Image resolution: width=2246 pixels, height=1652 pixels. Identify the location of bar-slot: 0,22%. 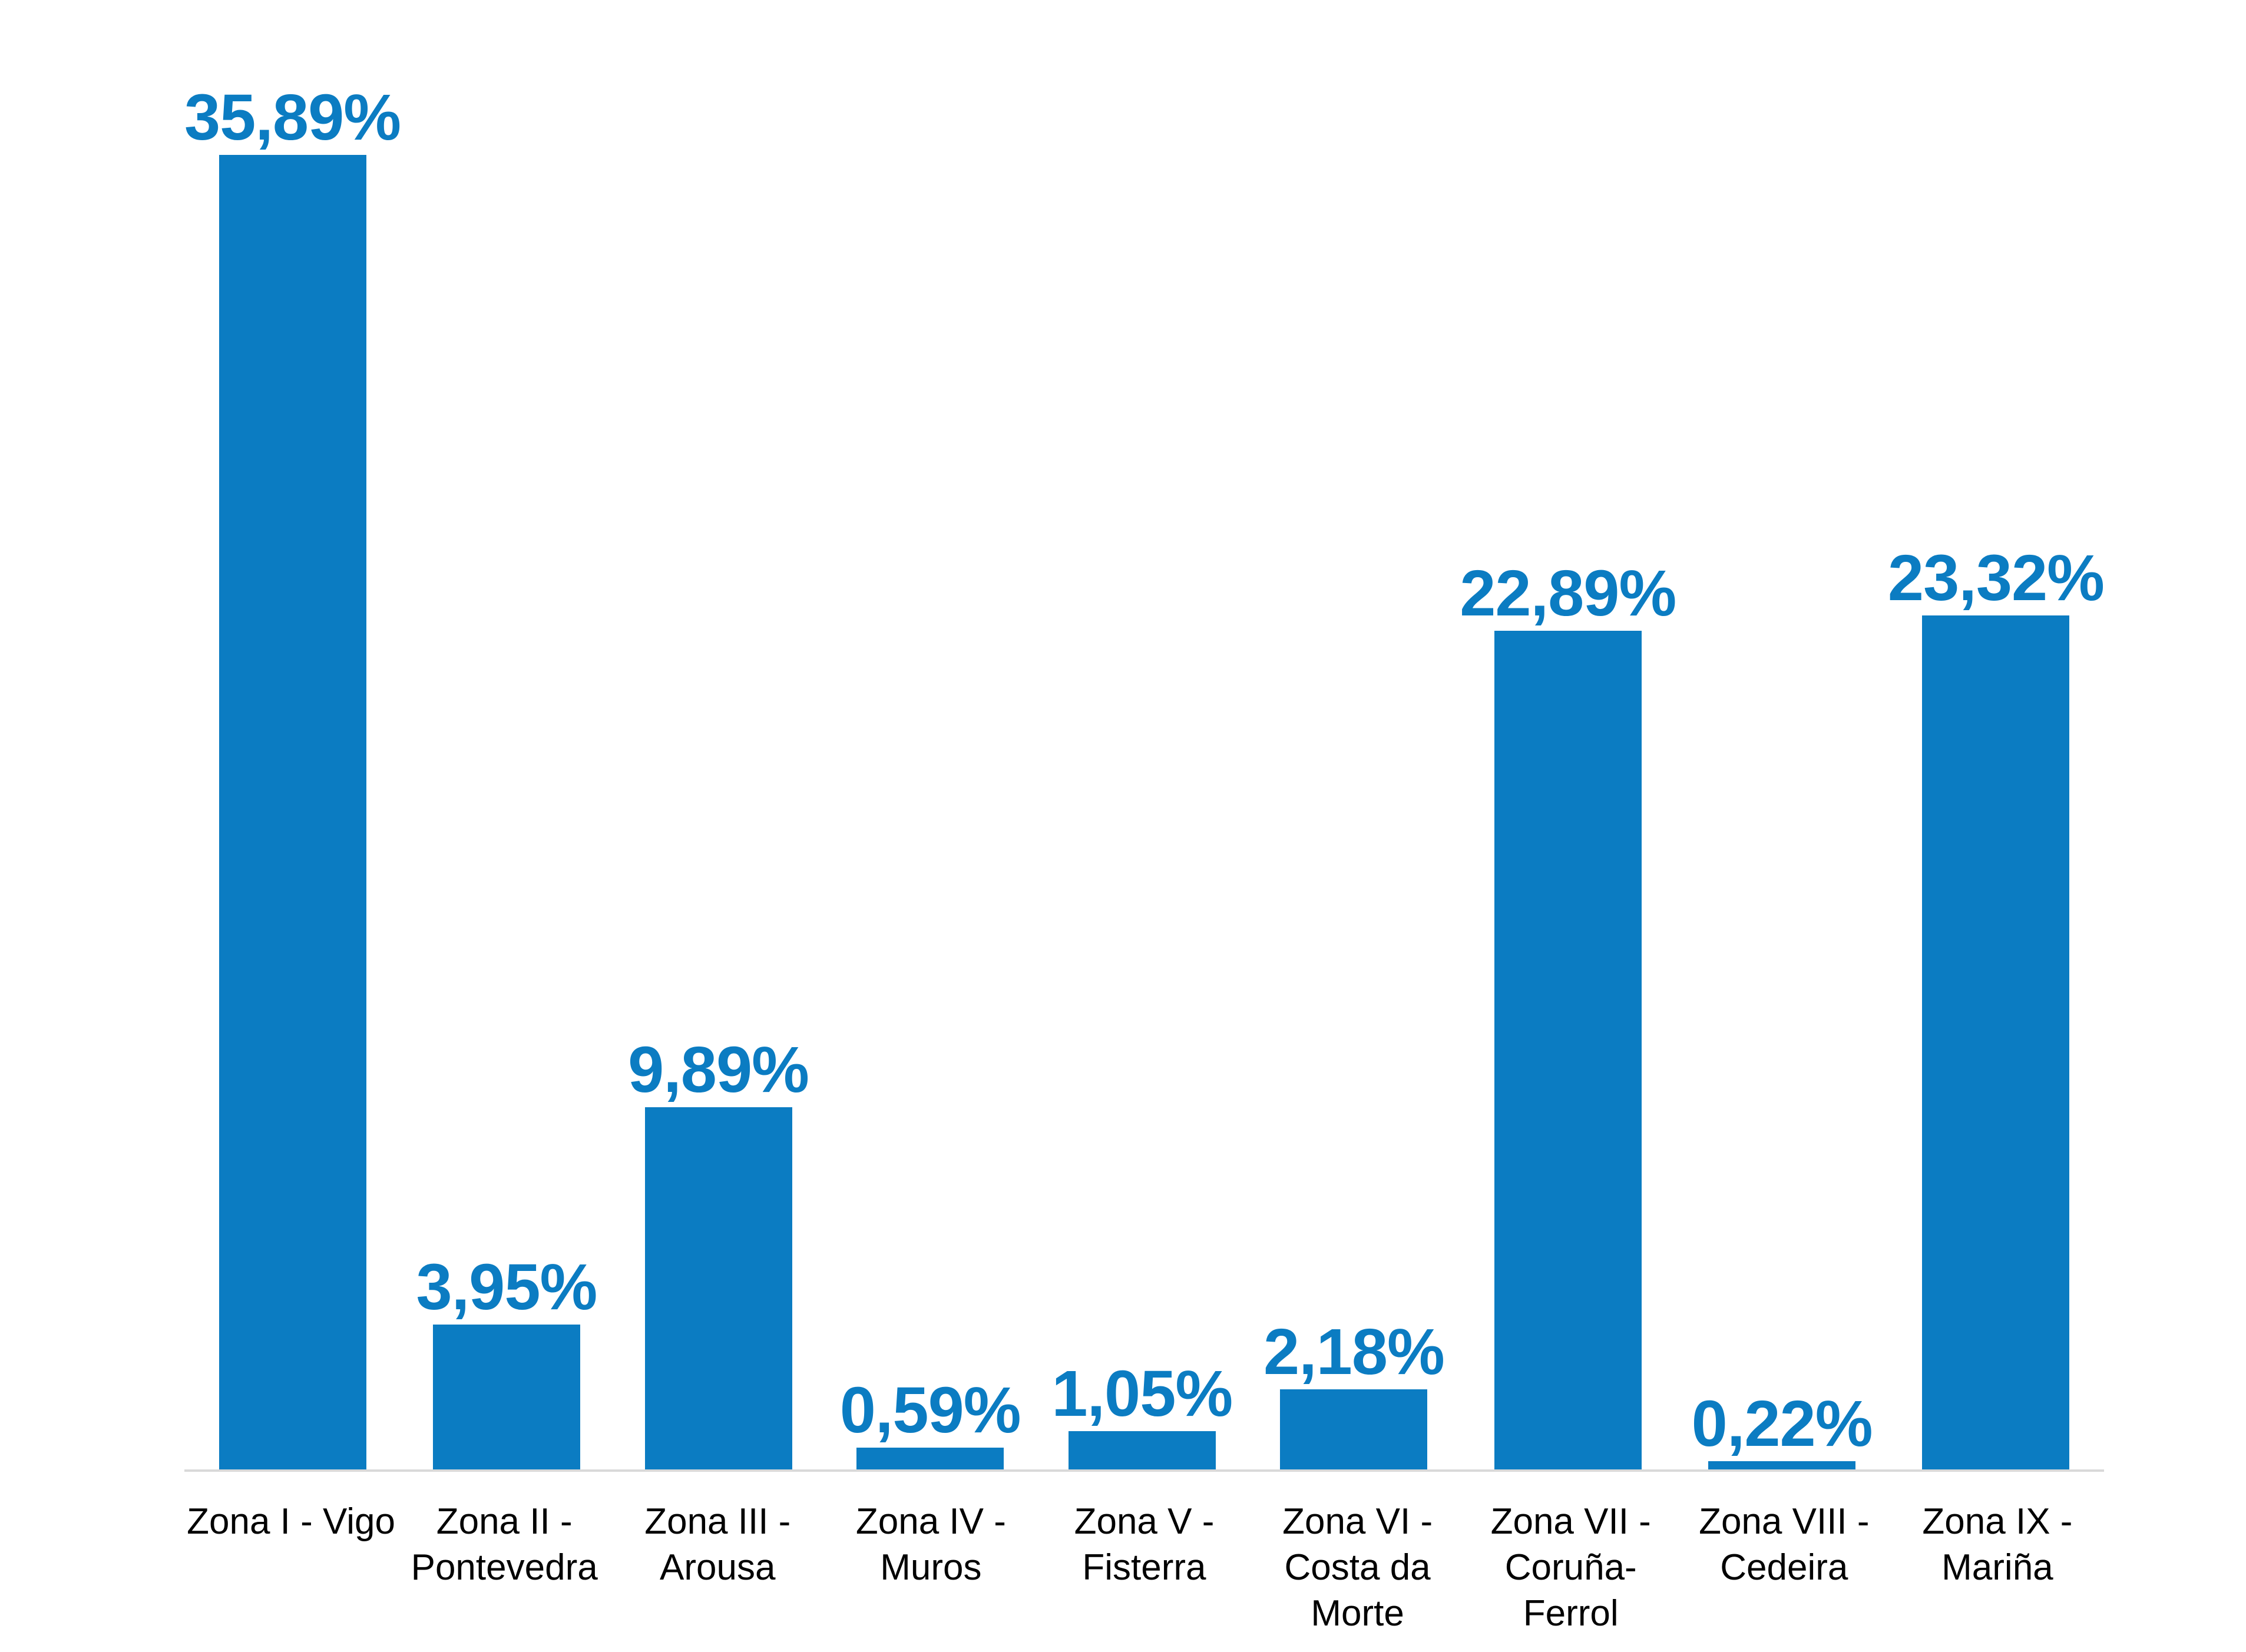
(1782, 734).